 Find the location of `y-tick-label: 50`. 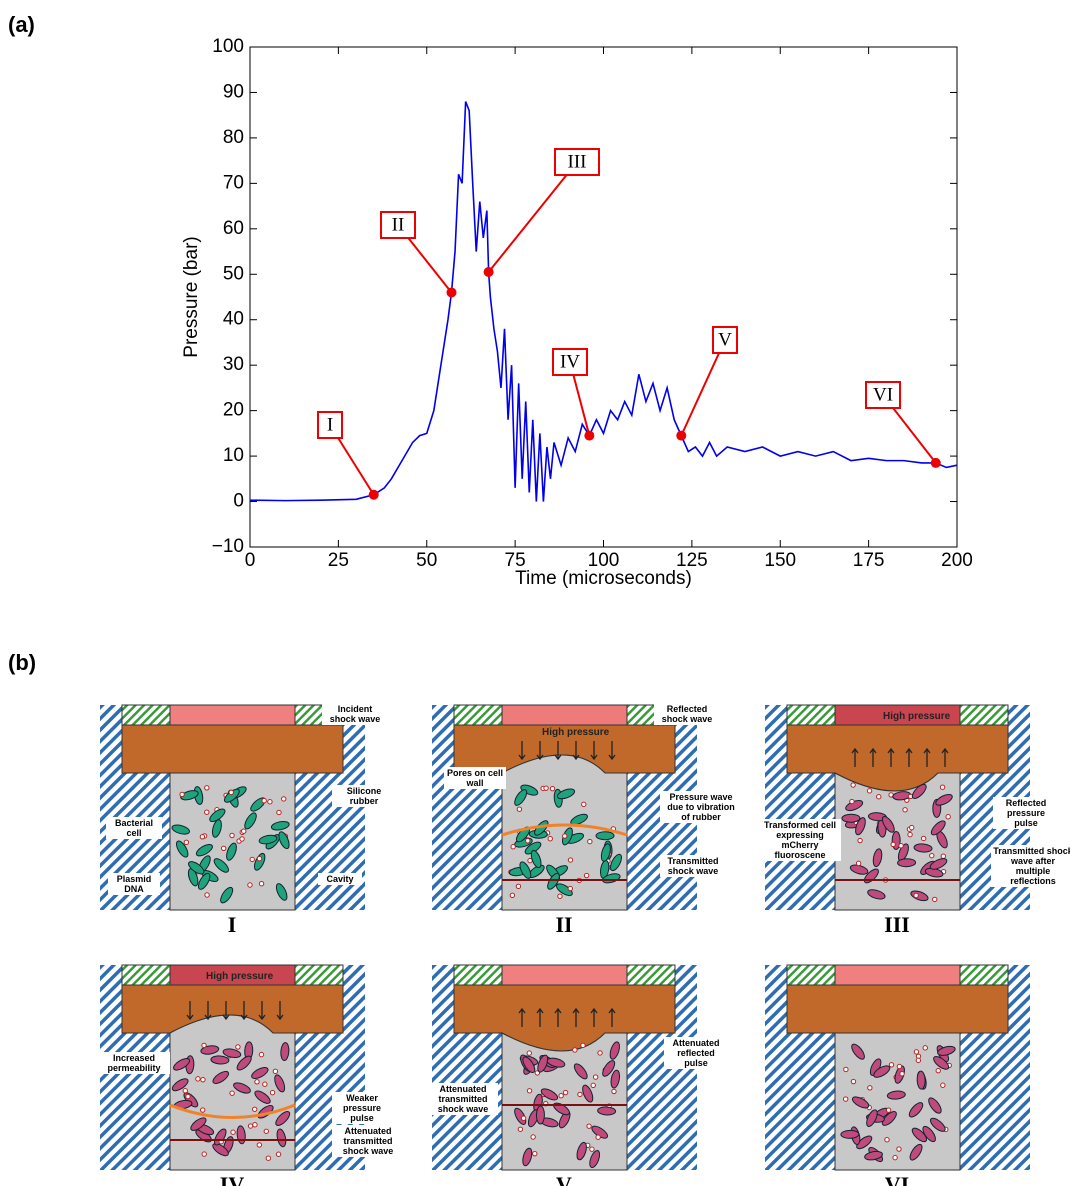

y-tick-label: 50 is located at coordinates (233, 273).